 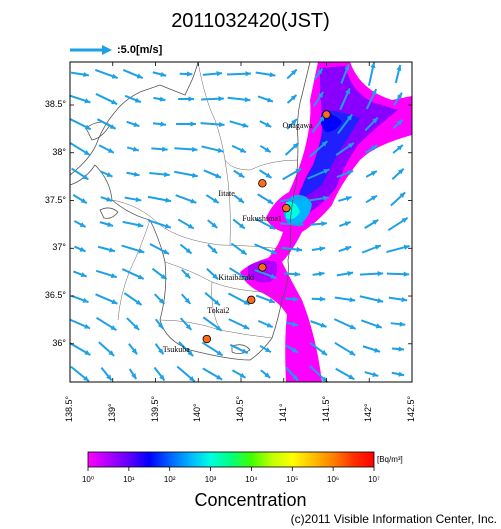 What do you see at coordinates (59, 342) in the screenshot?
I see `lat-tick-label: 36°` at bounding box center [59, 342].